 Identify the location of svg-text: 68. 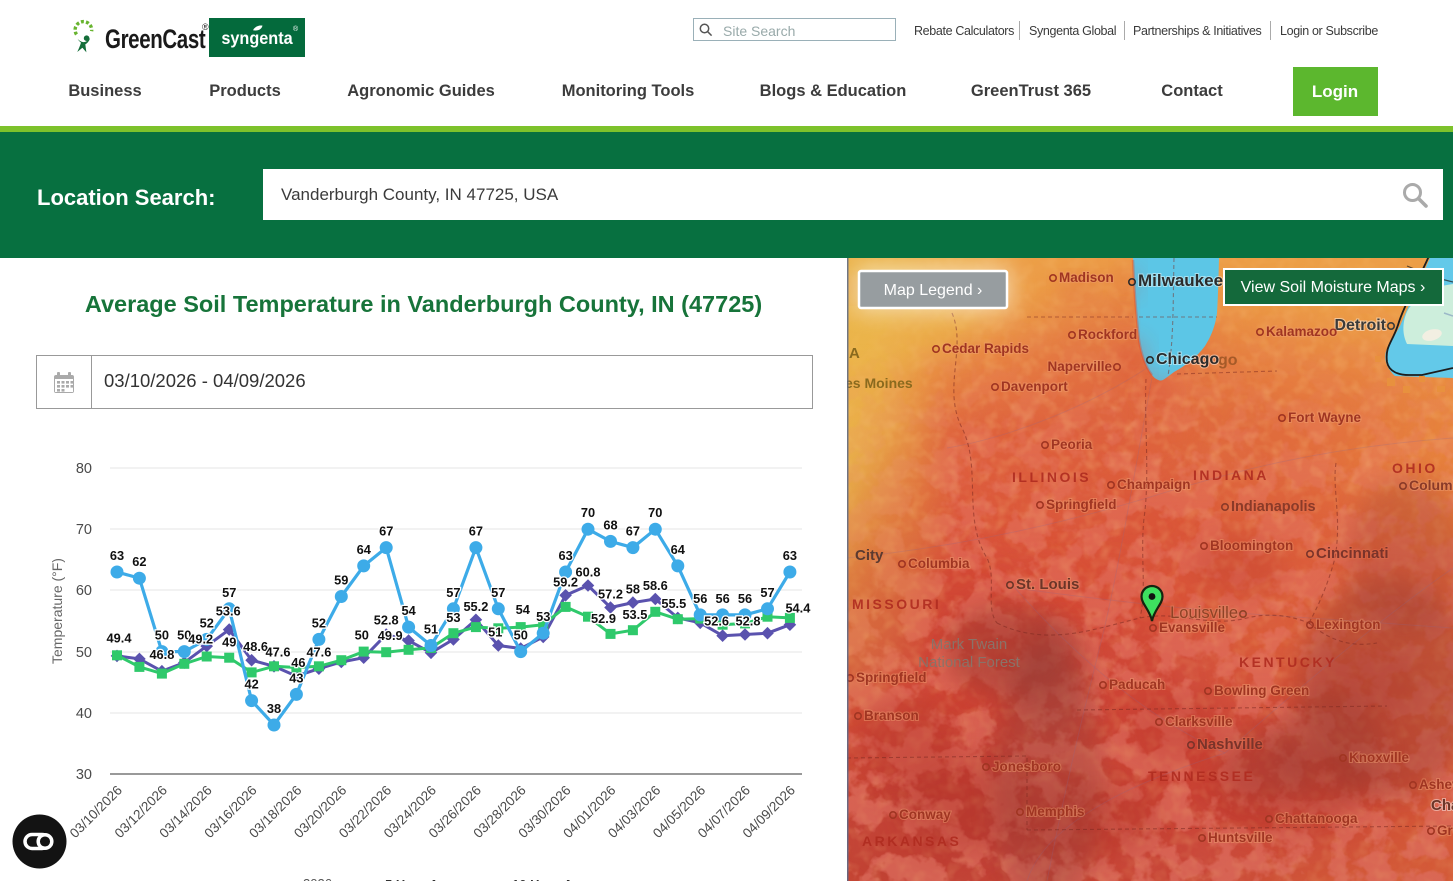
(610, 524).